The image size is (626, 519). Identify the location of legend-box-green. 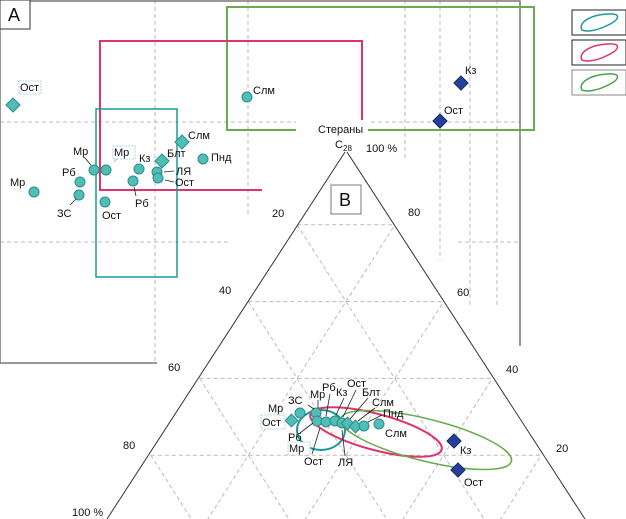
(598, 82).